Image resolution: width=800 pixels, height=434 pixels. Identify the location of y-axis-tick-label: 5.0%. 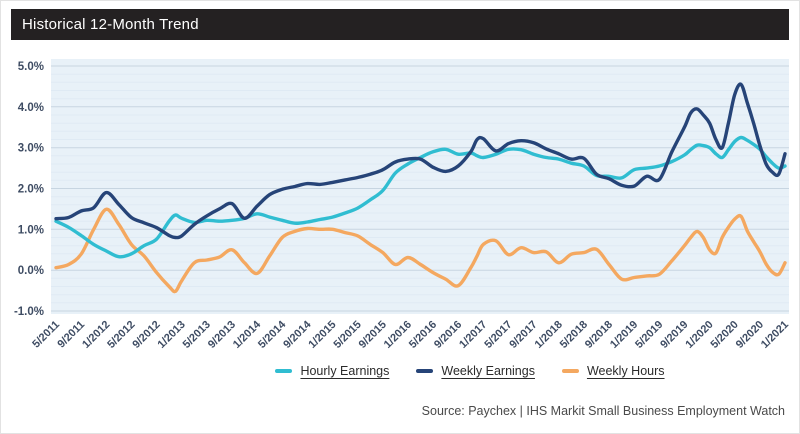
(31, 67).